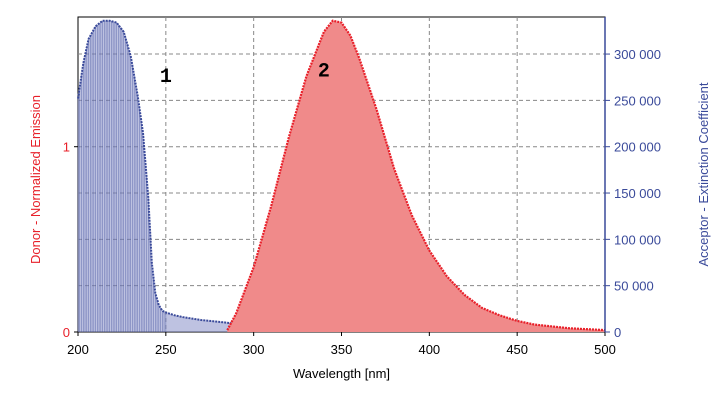  Describe the element at coordinates (634, 286) in the screenshot. I see `y-right-tick-label: 50 000` at that location.